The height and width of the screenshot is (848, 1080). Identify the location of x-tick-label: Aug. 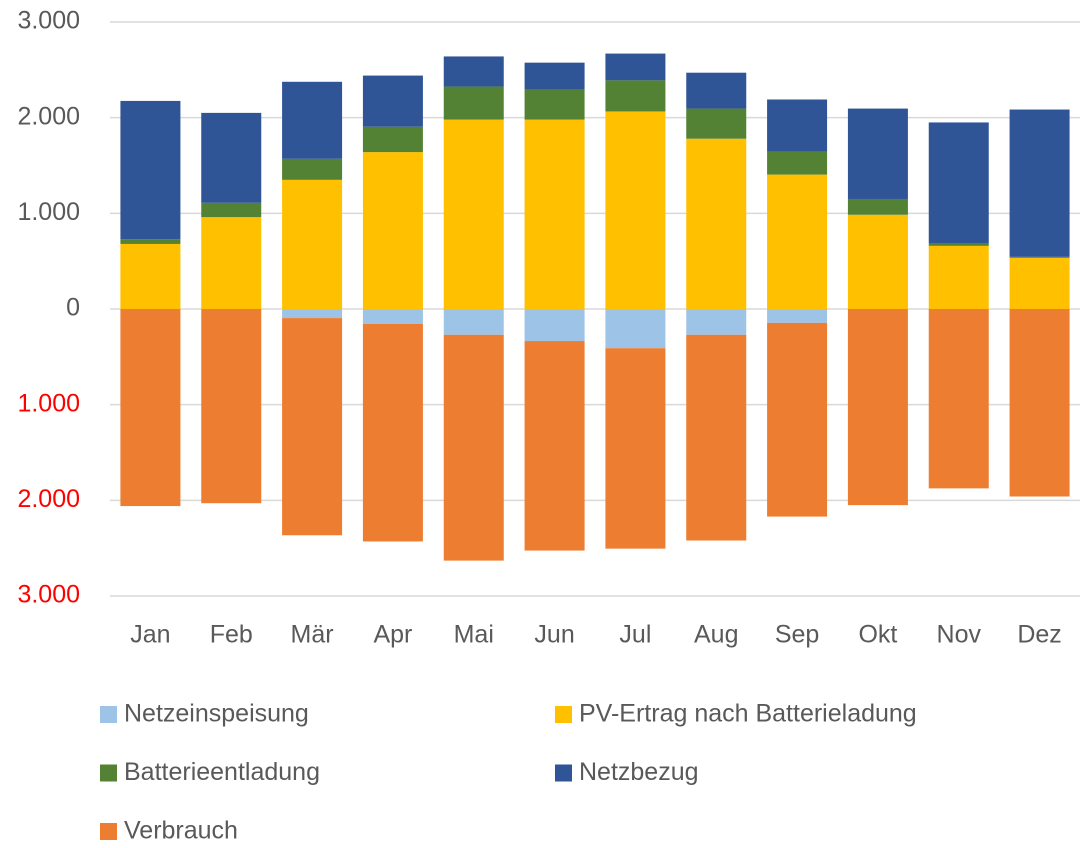
(716, 635).